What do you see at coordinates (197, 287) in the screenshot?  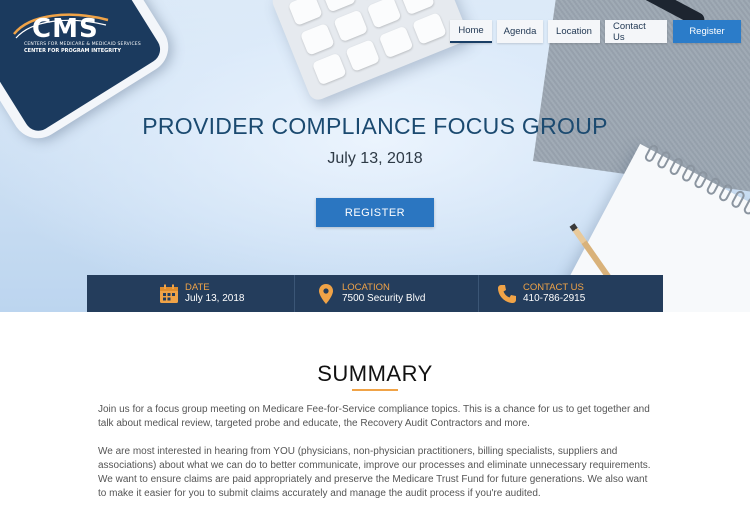 I see `info-date-label: DATE` at bounding box center [197, 287].